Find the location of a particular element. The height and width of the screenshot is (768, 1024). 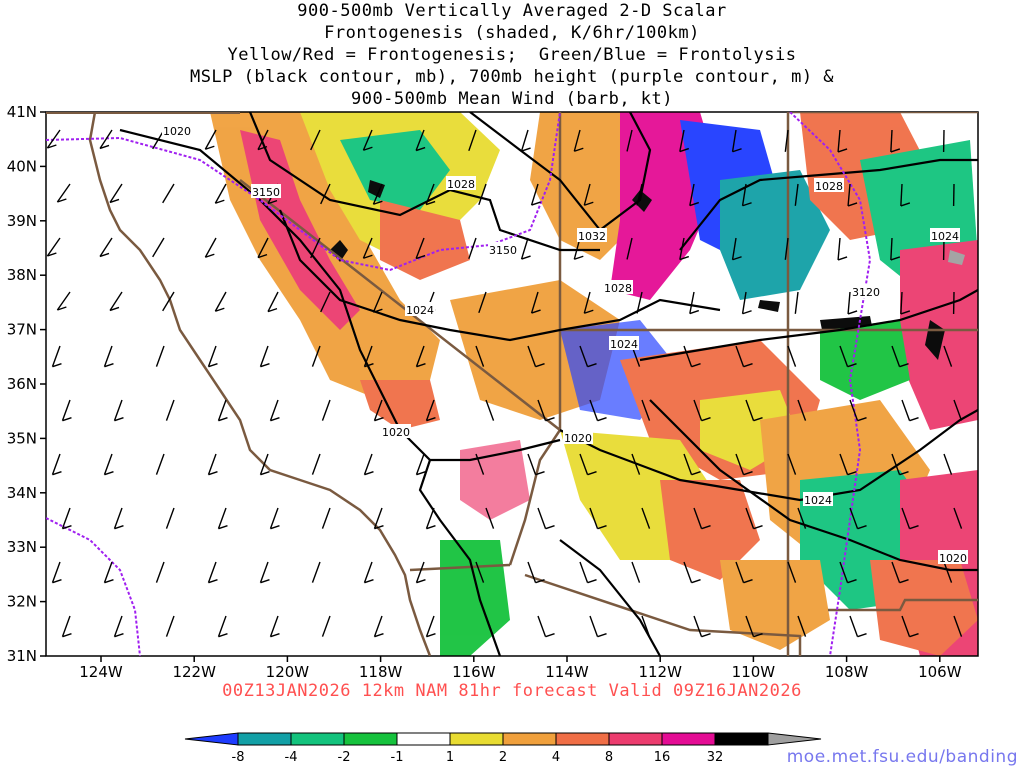

colorbar-label: 1 is located at coordinates (450, 757).